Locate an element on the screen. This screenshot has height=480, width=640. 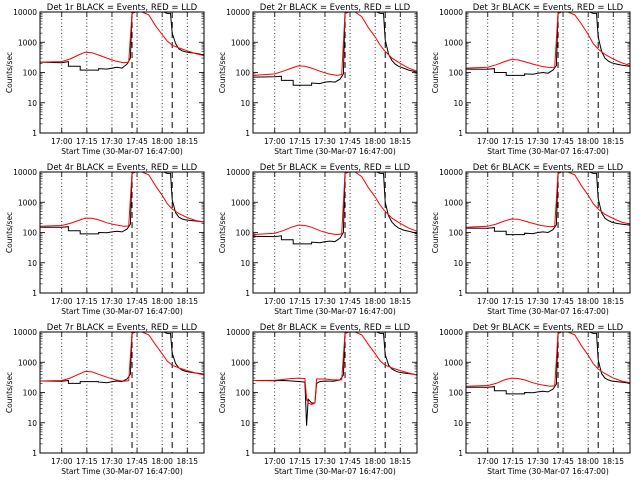
panel-title: Det 3r BLACK = Events, RED = LLD is located at coordinates (548, 8).